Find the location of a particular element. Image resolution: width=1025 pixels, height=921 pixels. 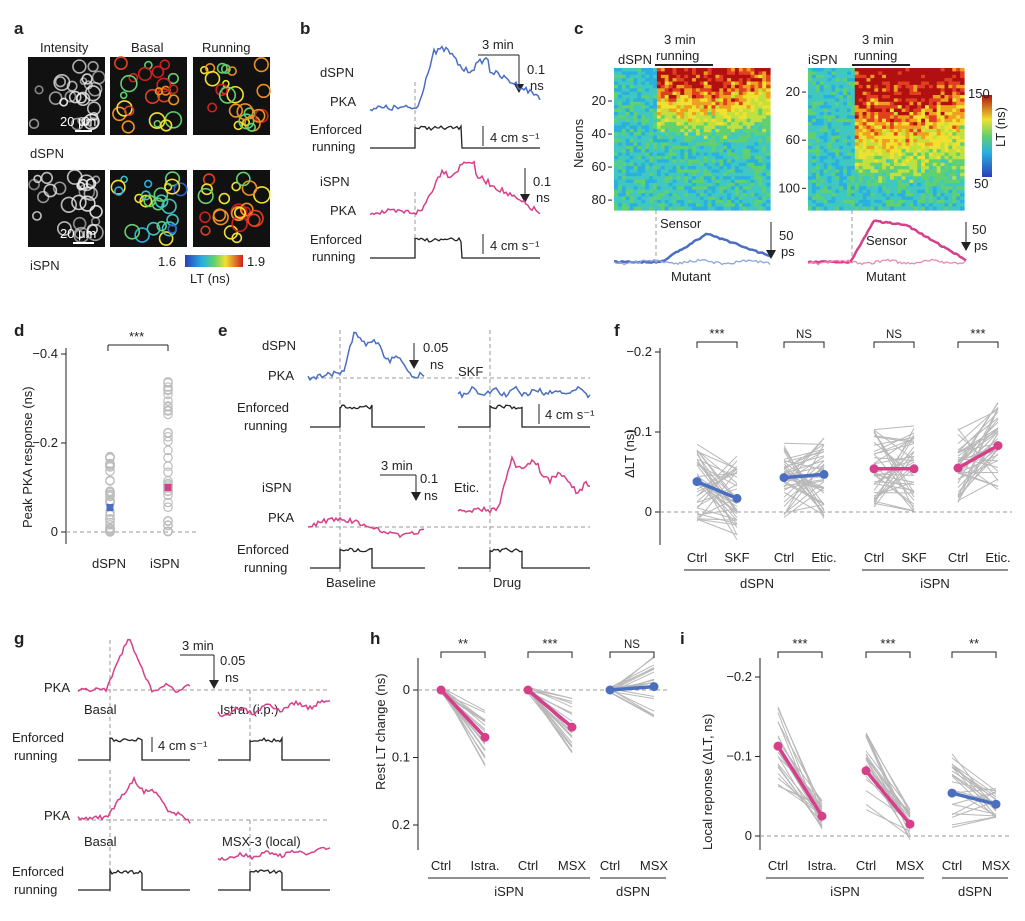

c-heatmap-ispn is located at coordinates (886, 139).